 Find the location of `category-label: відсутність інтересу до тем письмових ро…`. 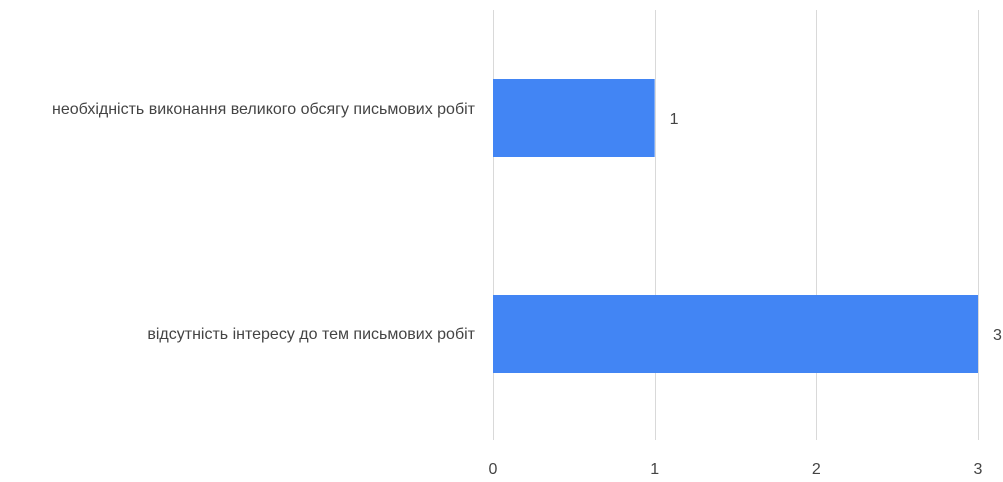

category-label: відсутність інтересу до тем письмових ро… is located at coordinates (311, 334).